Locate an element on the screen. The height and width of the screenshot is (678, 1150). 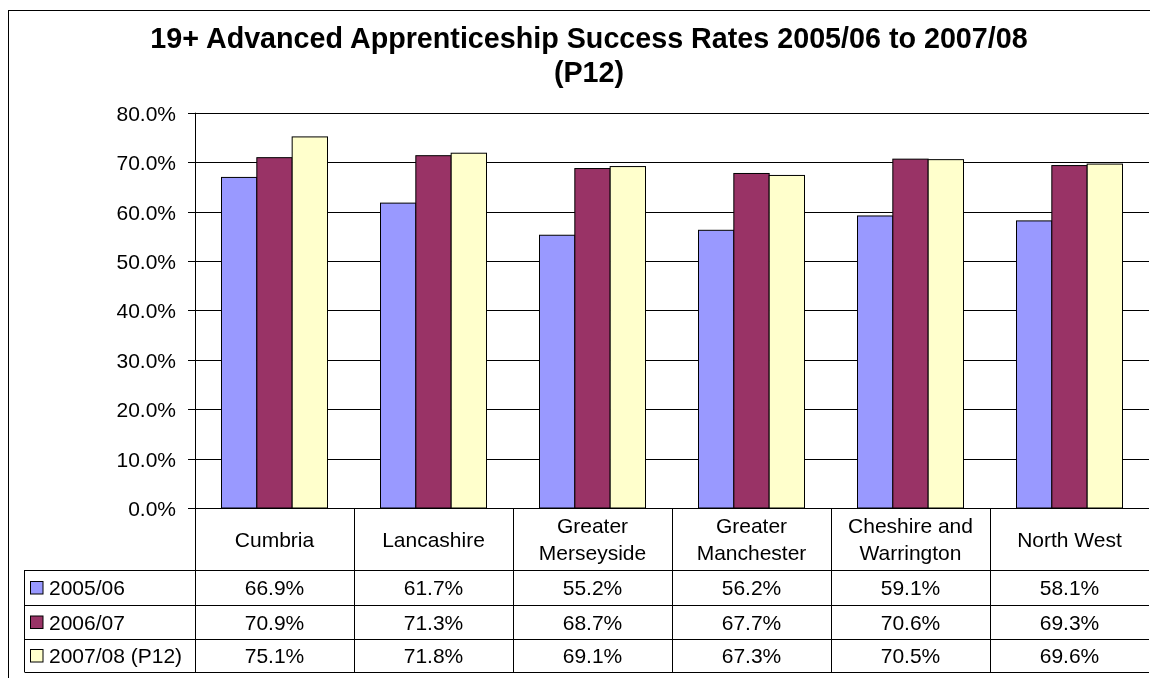
data-label: 67.3% is located at coordinates (751, 655).